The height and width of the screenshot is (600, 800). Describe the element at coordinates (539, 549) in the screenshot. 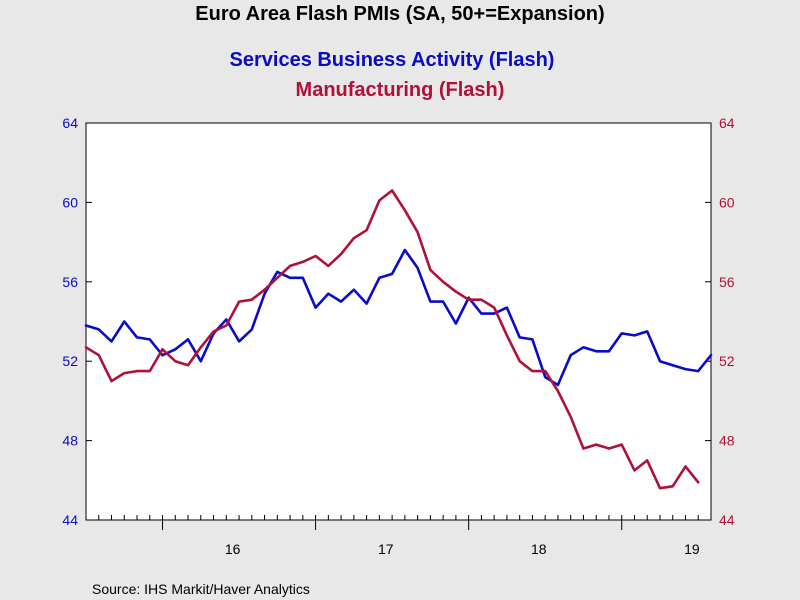

I see `x-tick-label: 18` at that location.